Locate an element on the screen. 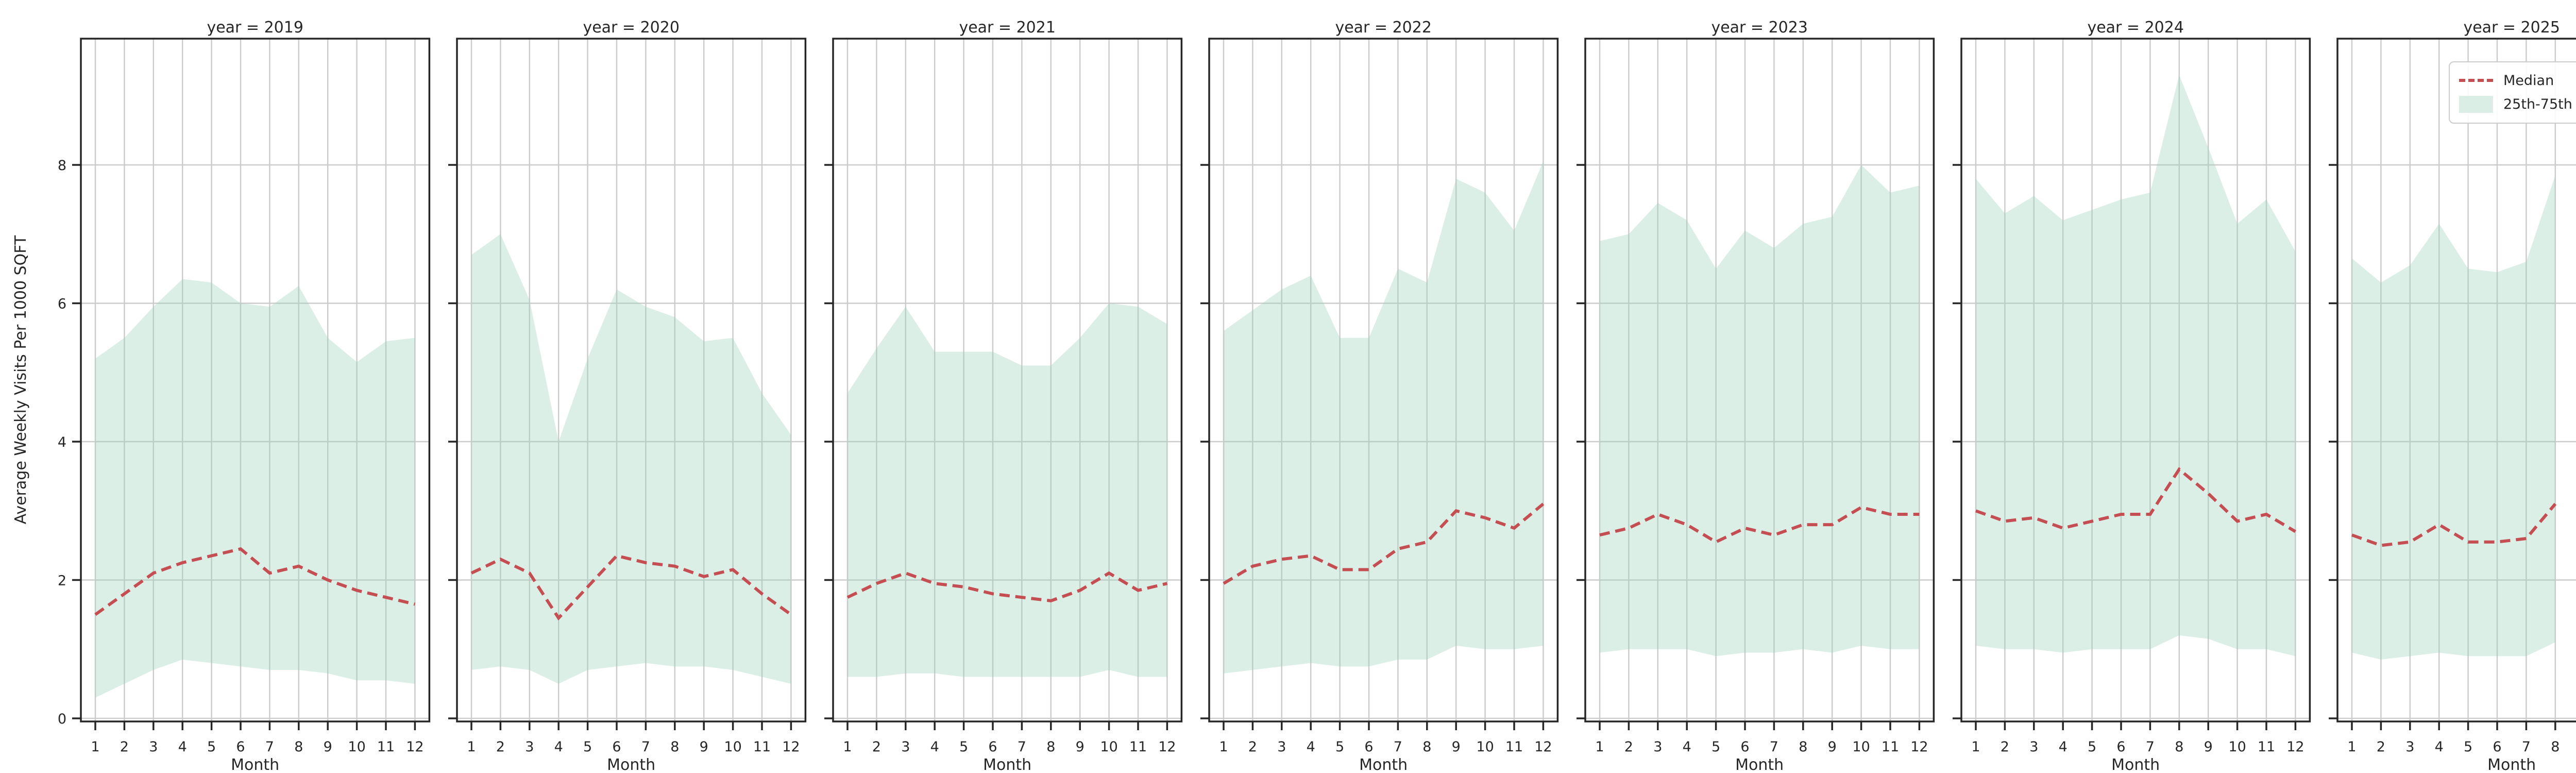 This screenshot has width=2576, height=773. facet-title: year = 2025 is located at coordinates (2511, 28).